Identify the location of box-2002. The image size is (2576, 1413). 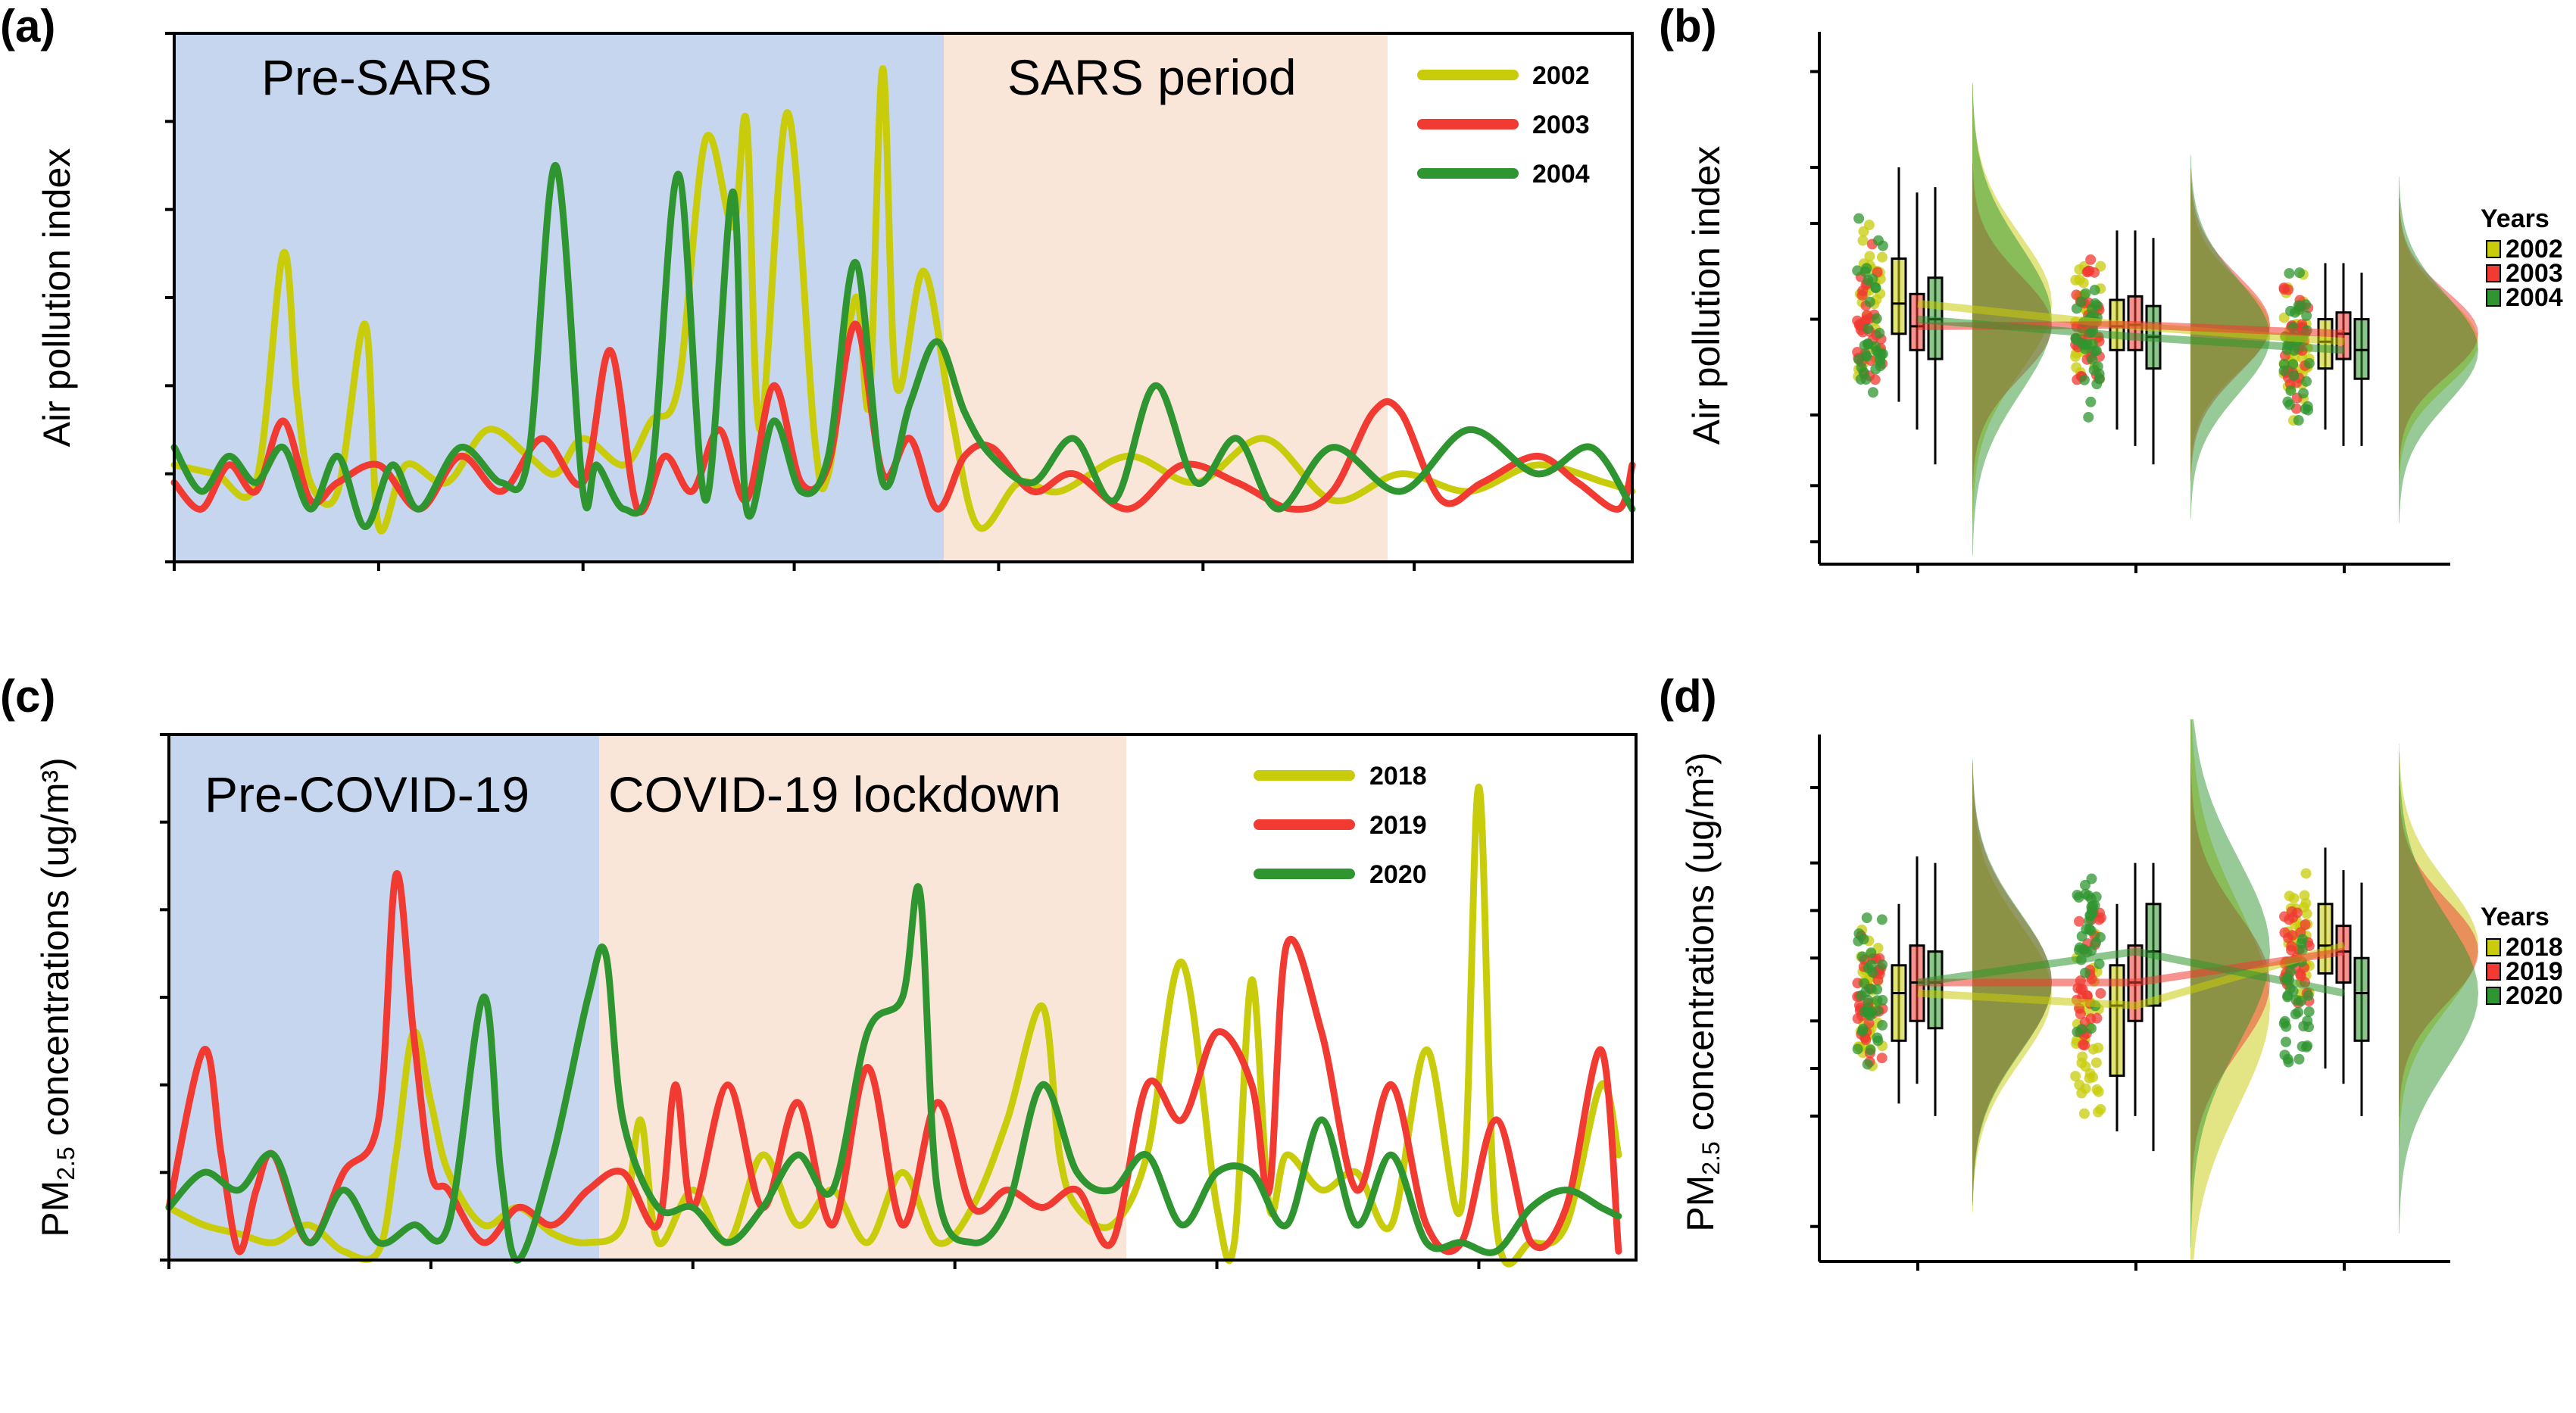
(1899, 296).